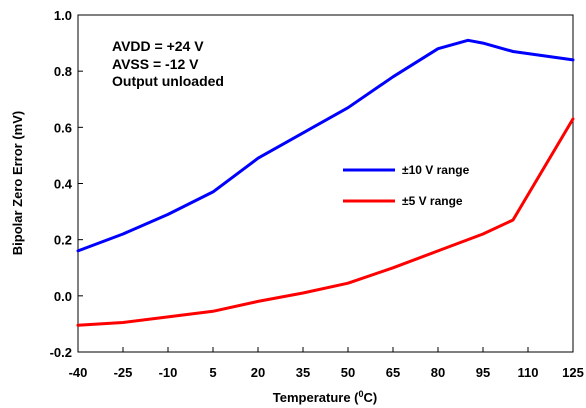 Image resolution: width=586 pixels, height=408 pixels. What do you see at coordinates (361, 394) in the screenshot?
I see `x-axis-title-sup: 0` at bounding box center [361, 394].